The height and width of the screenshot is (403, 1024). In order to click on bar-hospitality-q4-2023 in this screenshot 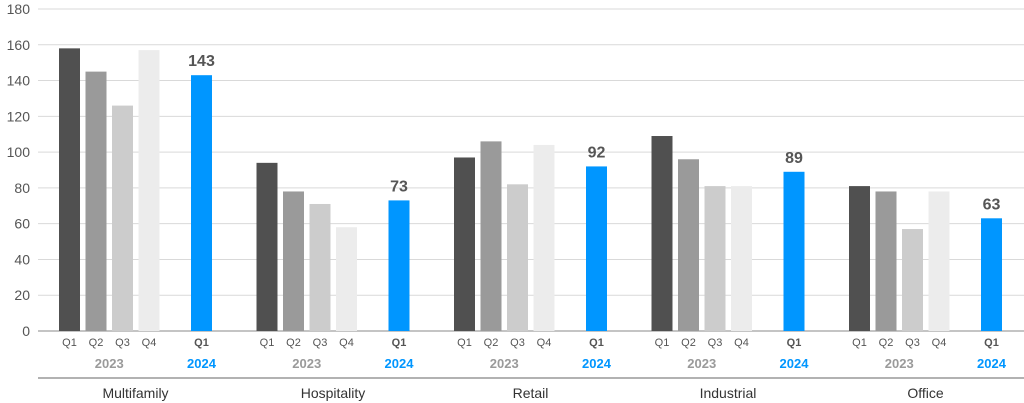, I will do `click(346, 279)`.